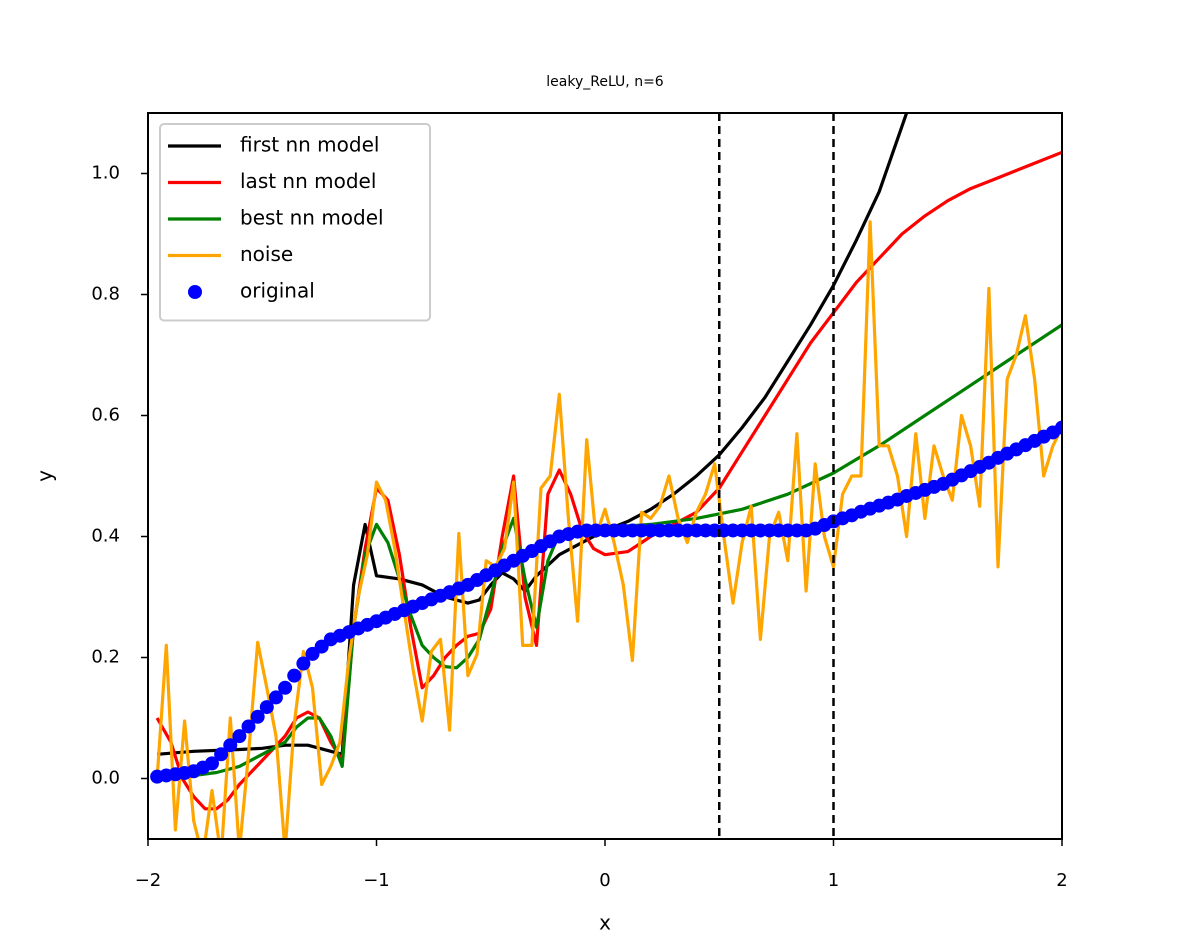 This screenshot has width=1181, height=944. I want to click on legend-box, so click(295, 222).